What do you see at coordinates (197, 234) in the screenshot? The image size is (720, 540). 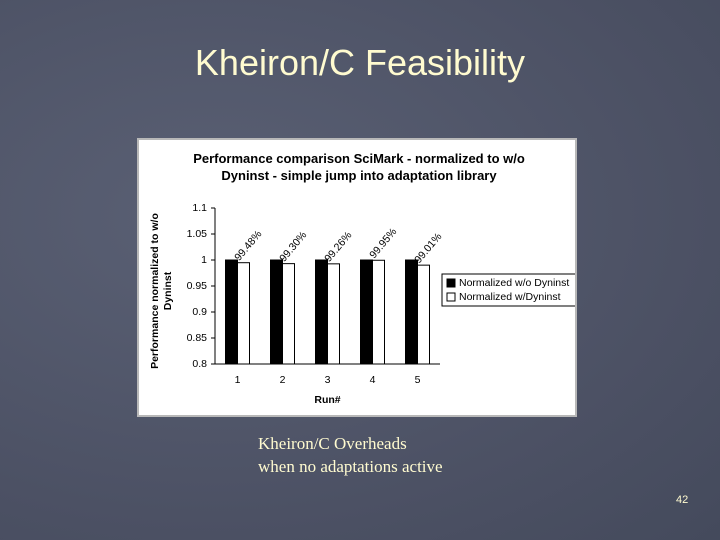 I see `y-tick-label: 1.05` at bounding box center [197, 234].